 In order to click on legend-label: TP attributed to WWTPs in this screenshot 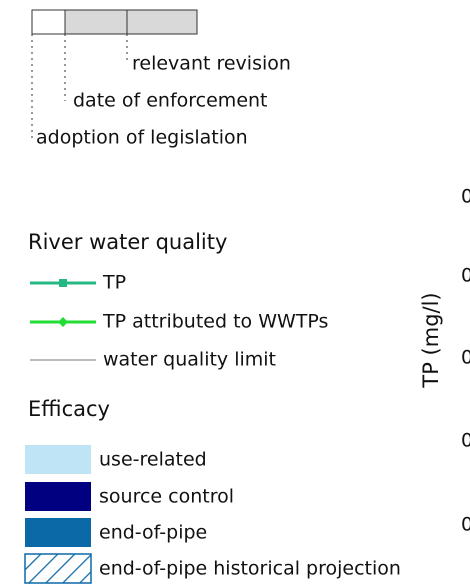, I will do `click(215, 322)`.